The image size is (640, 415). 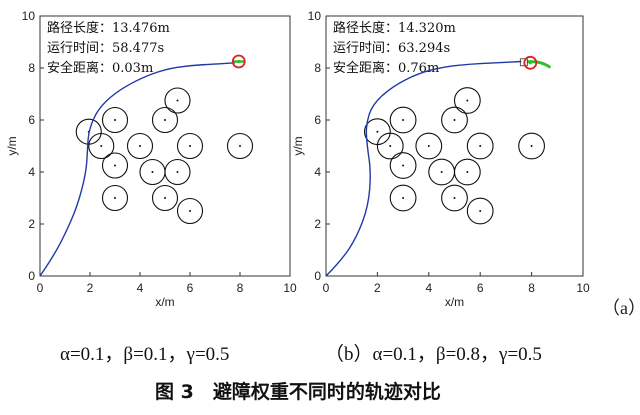 What do you see at coordinates (523, 62) in the screenshot?
I see `robot-marker` at bounding box center [523, 62].